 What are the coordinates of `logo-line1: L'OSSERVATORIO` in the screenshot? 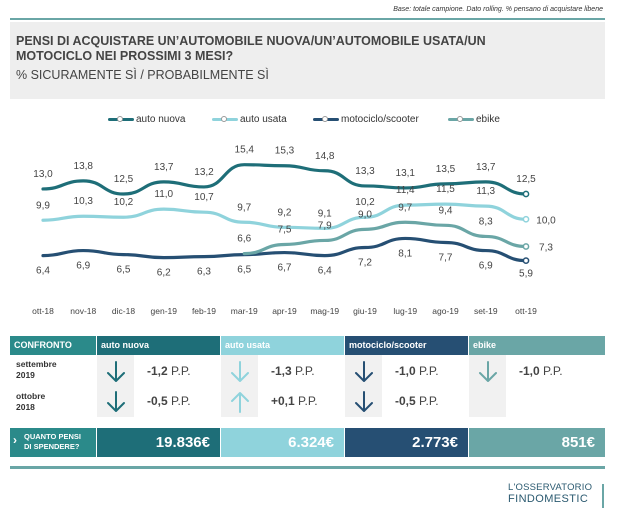 It's located at (550, 487).